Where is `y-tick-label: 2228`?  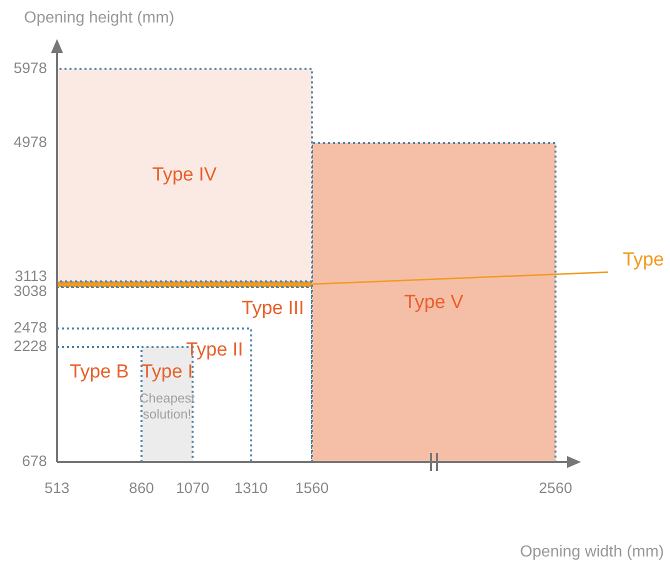
y-tick-label: 2228 is located at coordinates (30, 347).